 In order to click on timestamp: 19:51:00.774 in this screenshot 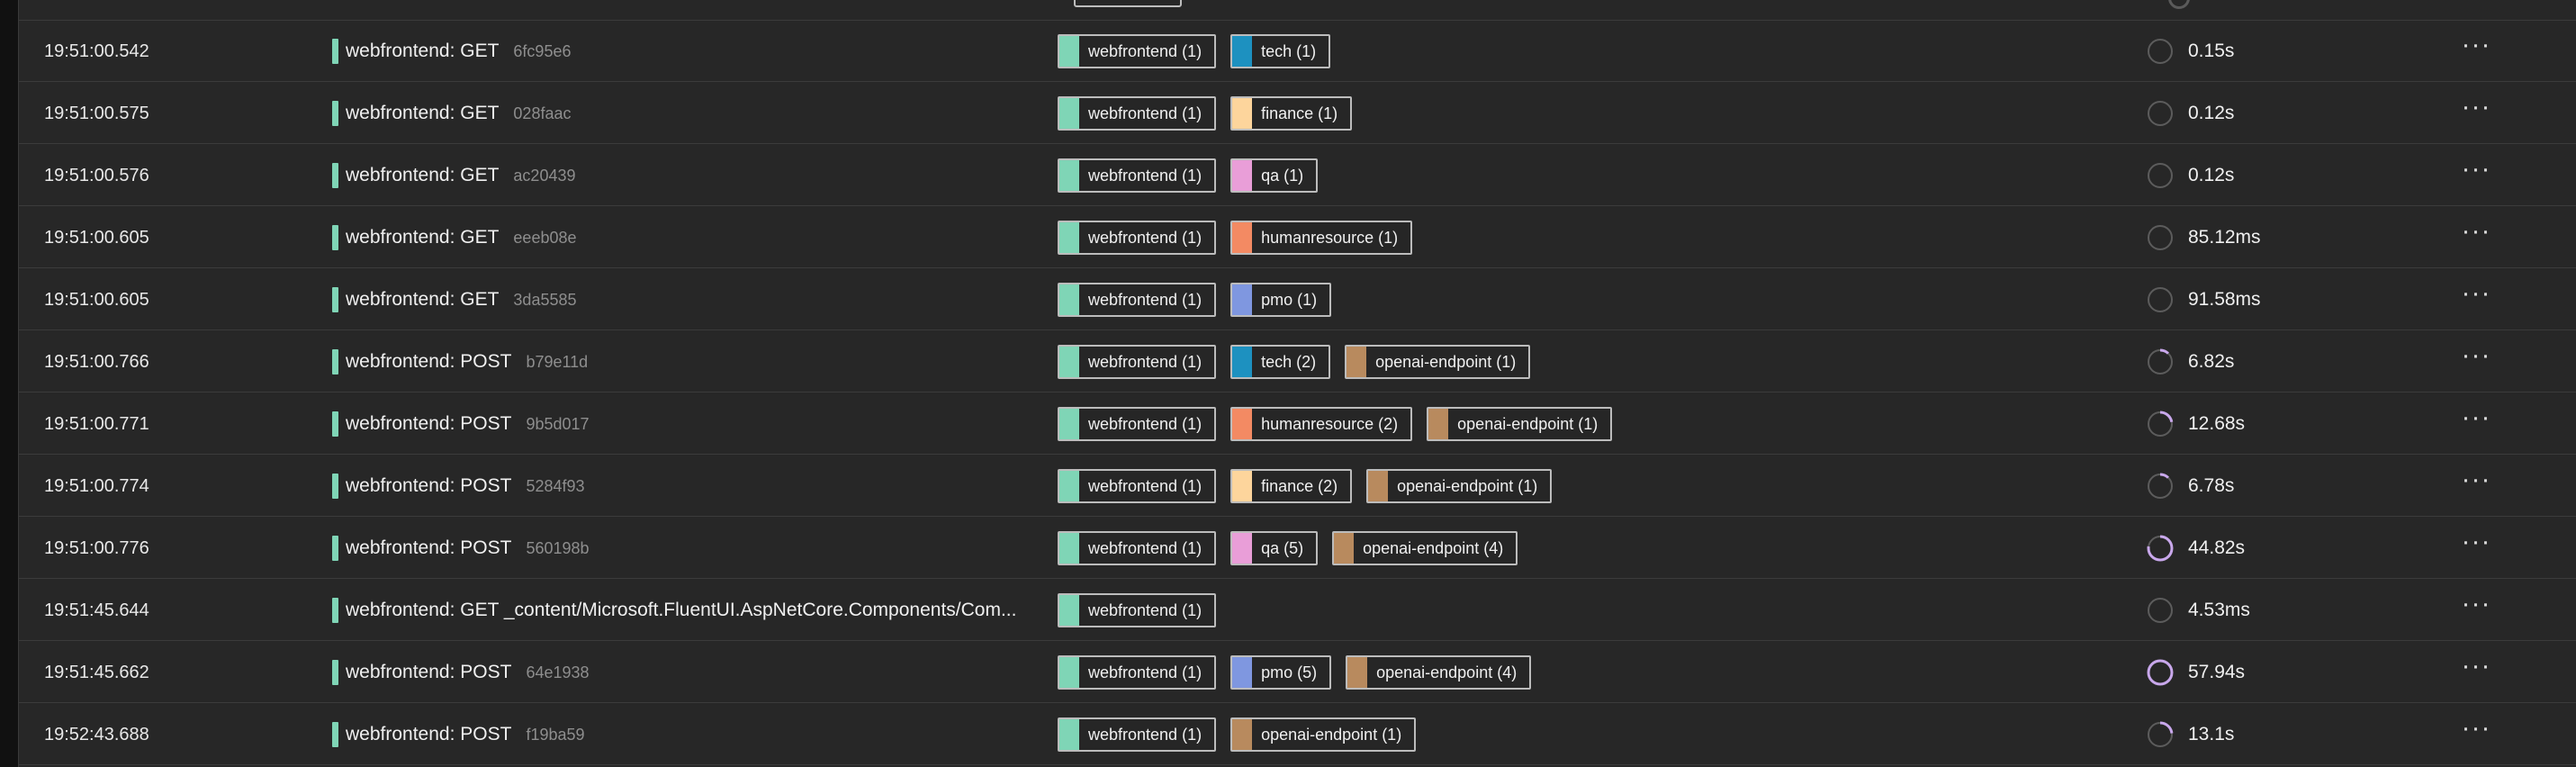, I will do `click(96, 485)`.